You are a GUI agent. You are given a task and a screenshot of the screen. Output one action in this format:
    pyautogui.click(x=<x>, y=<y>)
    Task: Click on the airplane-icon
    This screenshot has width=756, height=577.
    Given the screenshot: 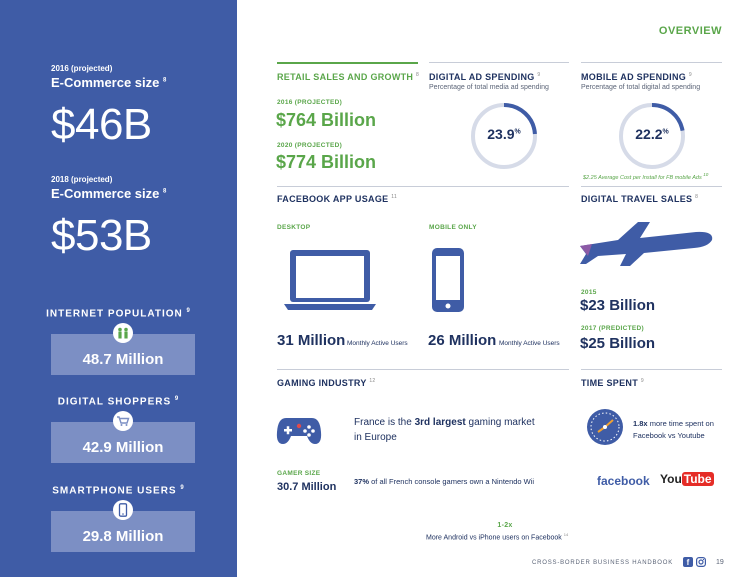 What is the action you would take?
    pyautogui.click(x=646, y=244)
    